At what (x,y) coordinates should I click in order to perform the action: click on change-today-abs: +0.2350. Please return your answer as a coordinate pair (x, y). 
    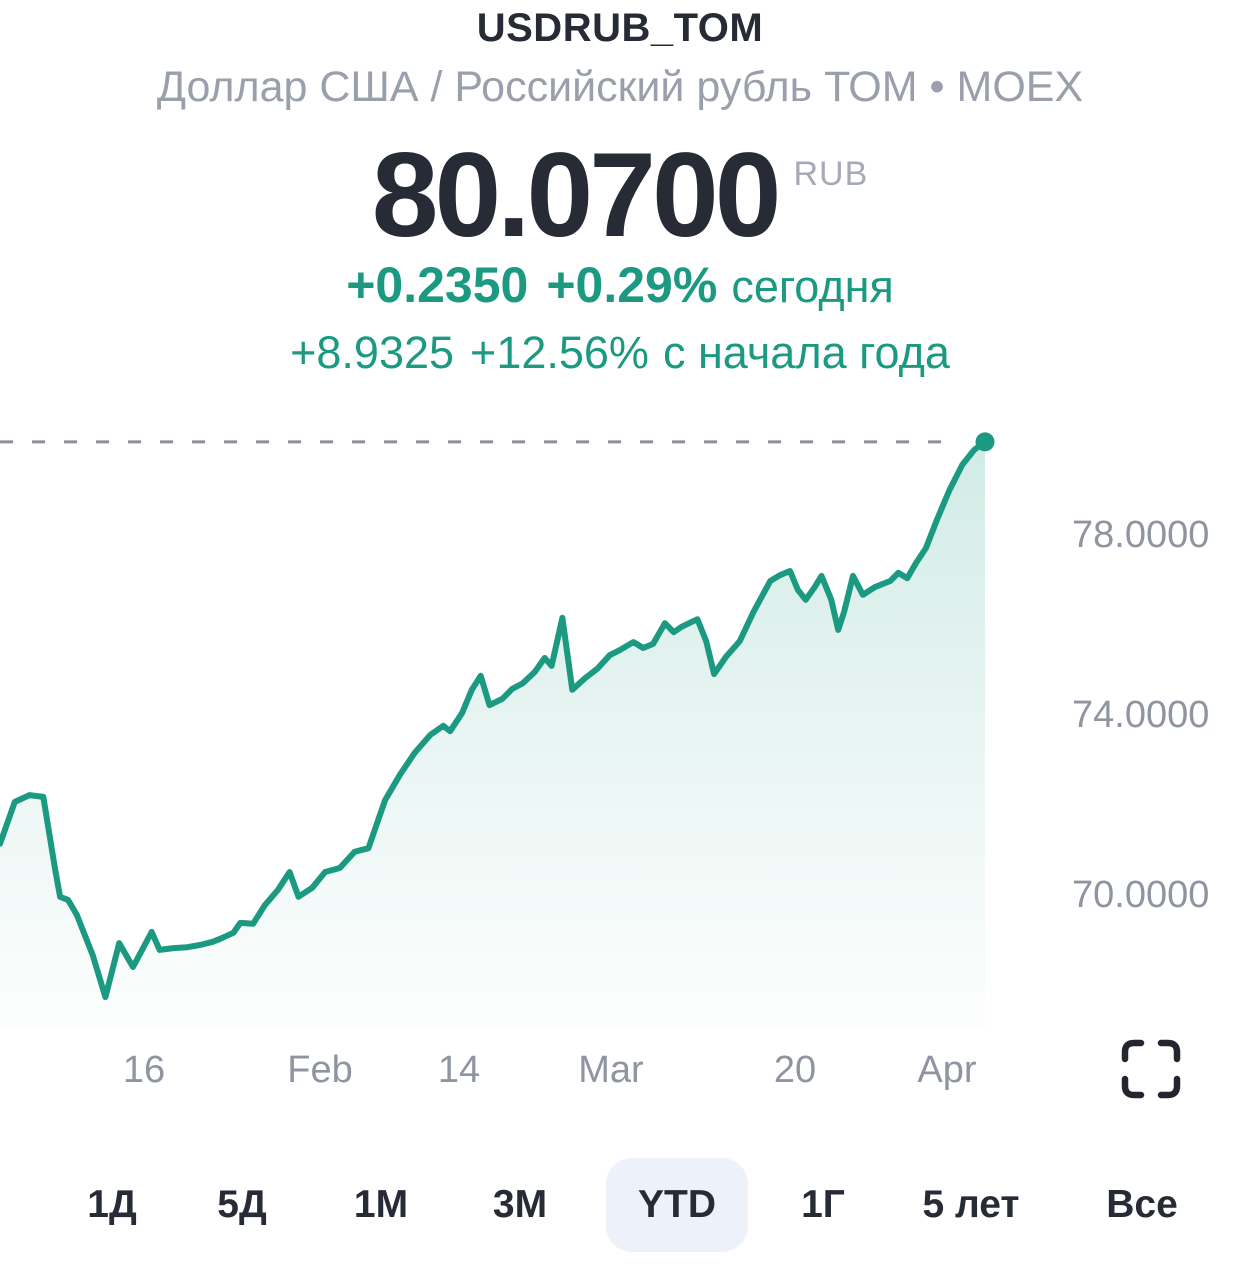
    Looking at the image, I should click on (437, 285).